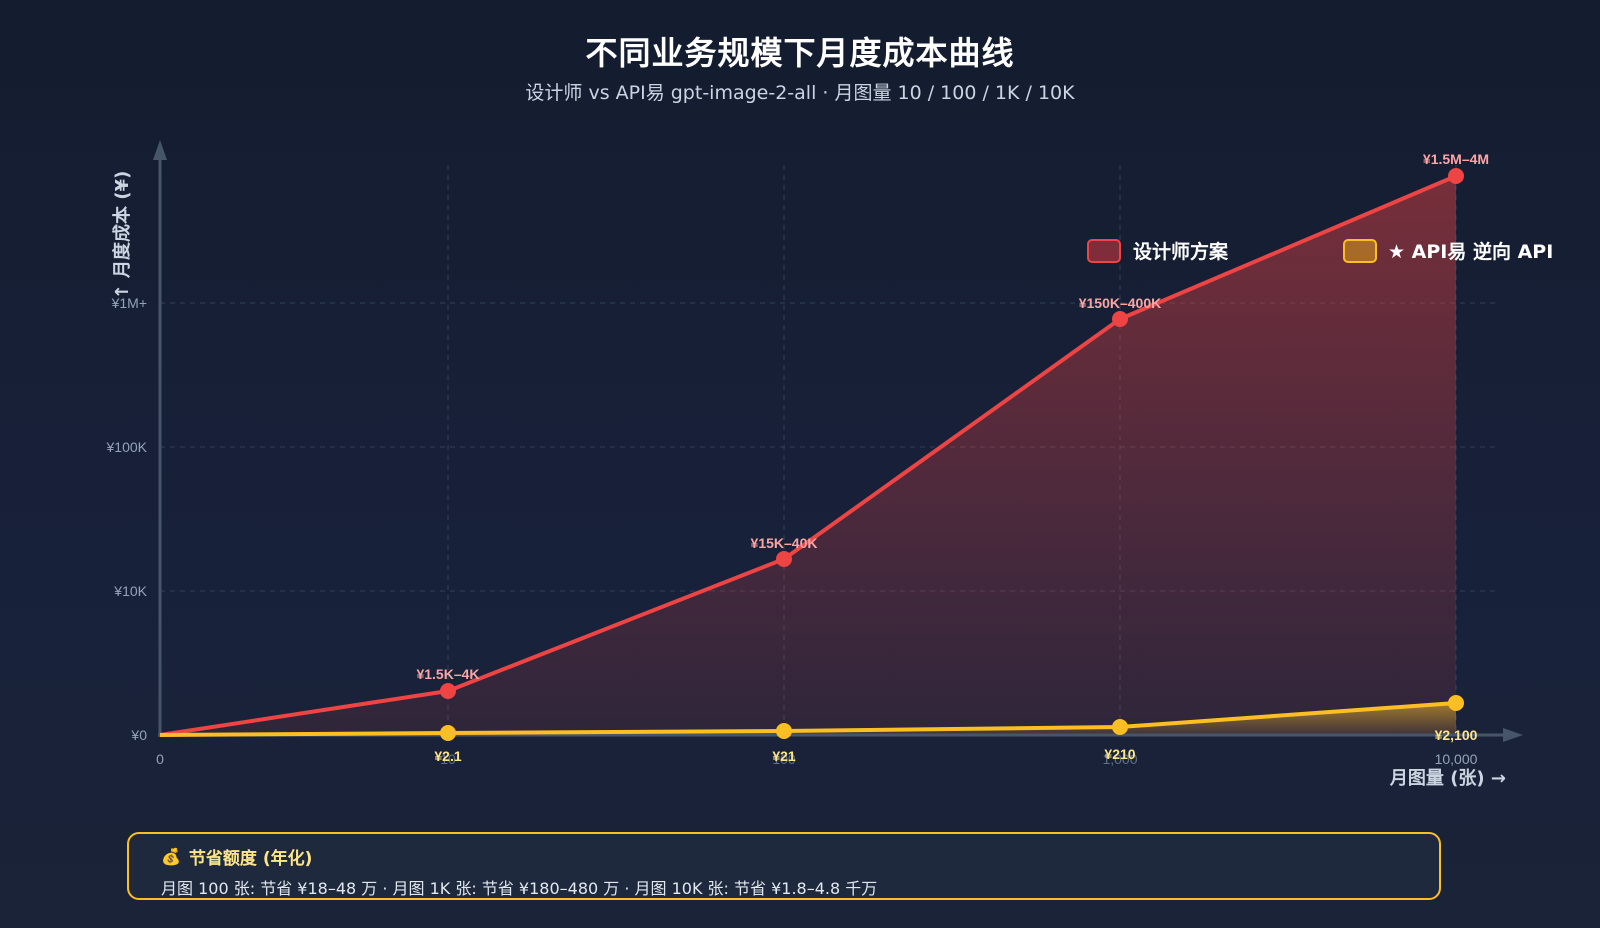 The image size is (1600, 928). Describe the element at coordinates (1447, 778) in the screenshot. I see `x-axis-title: 月图量 (张) →` at that location.